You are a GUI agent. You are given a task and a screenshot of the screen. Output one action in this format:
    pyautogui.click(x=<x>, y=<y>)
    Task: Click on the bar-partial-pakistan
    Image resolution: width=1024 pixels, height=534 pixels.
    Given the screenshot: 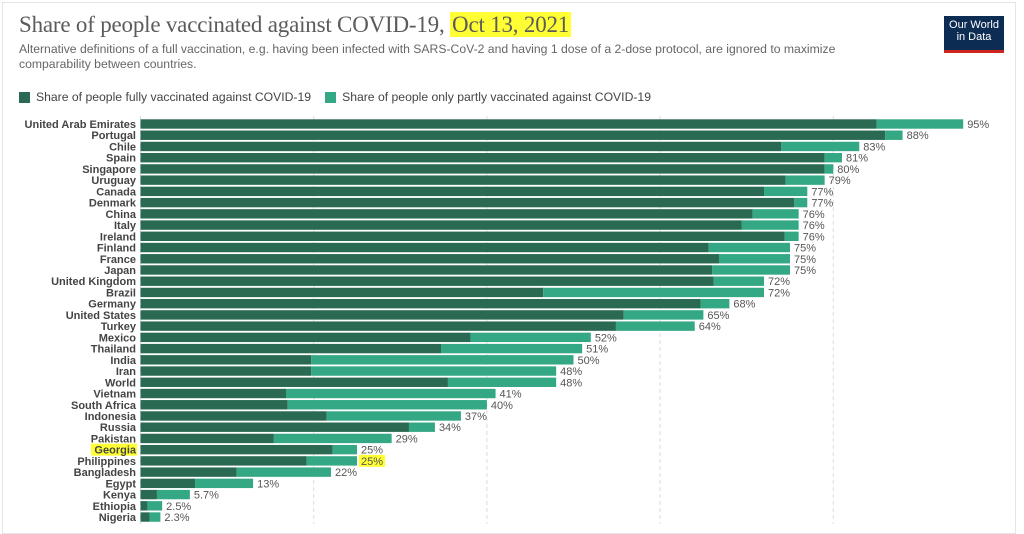 What is the action you would take?
    pyautogui.click(x=332, y=438)
    